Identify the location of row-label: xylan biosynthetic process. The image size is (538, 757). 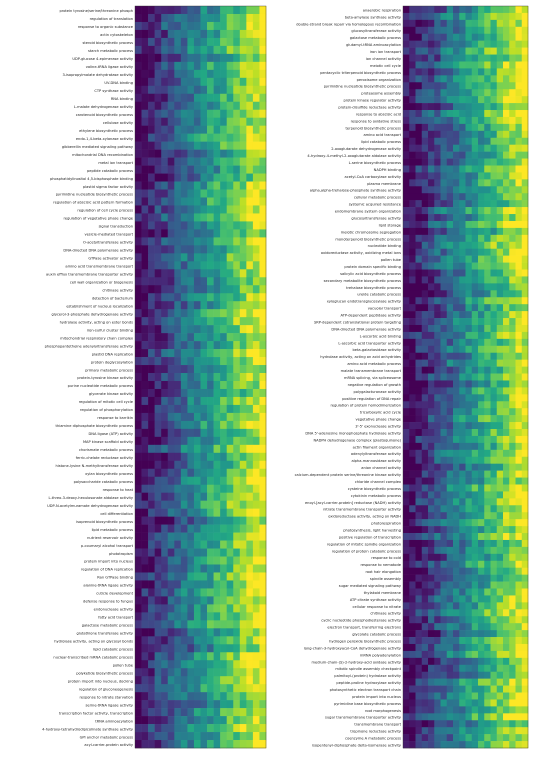
(109, 474).